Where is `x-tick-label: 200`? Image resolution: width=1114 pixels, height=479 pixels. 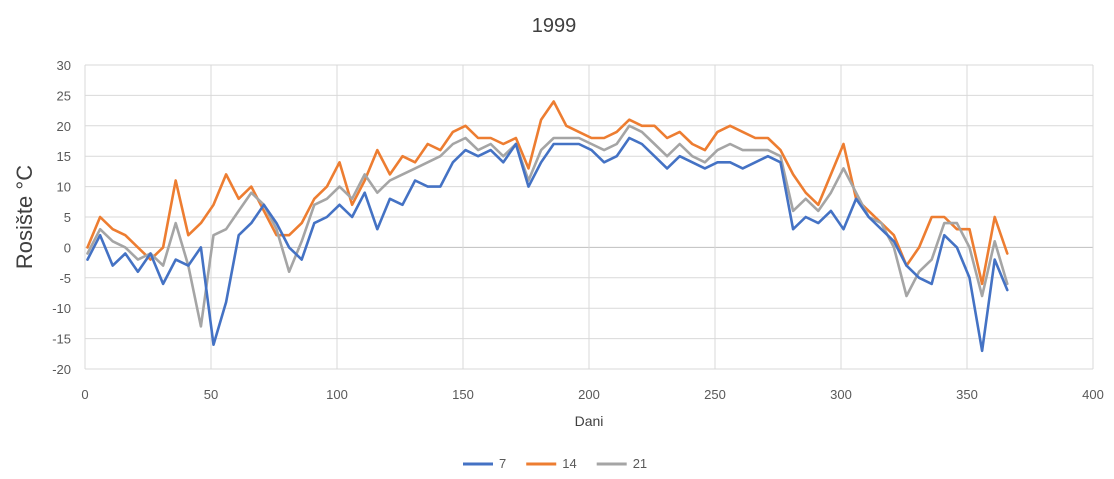 x-tick-label: 200 is located at coordinates (589, 394).